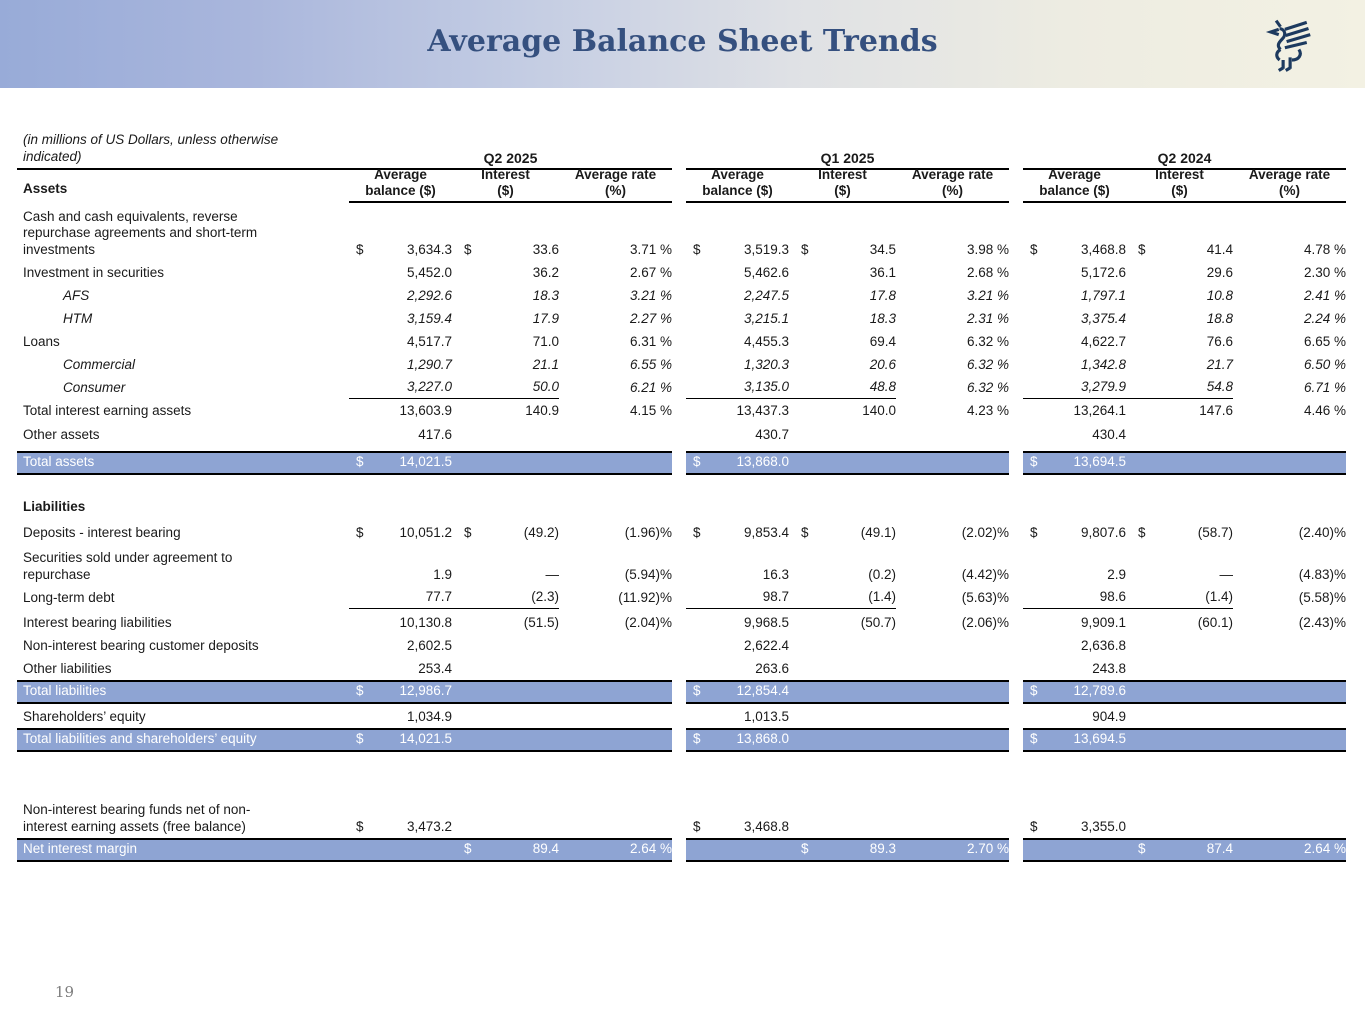 The image size is (1365, 1024). Describe the element at coordinates (510, 506) in the screenshot. I see `period-cell-group` at that location.